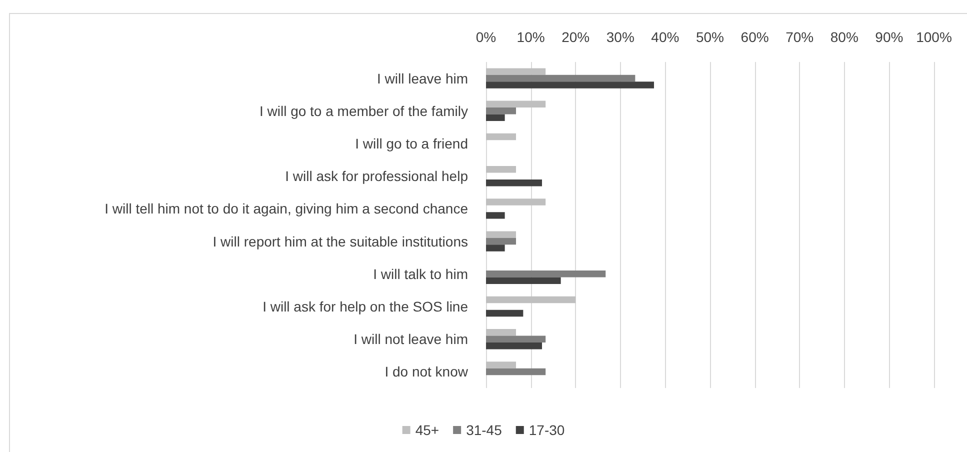 The image size is (967, 452). What do you see at coordinates (422, 78) in the screenshot?
I see `y-tick-label: I will leave him` at bounding box center [422, 78].